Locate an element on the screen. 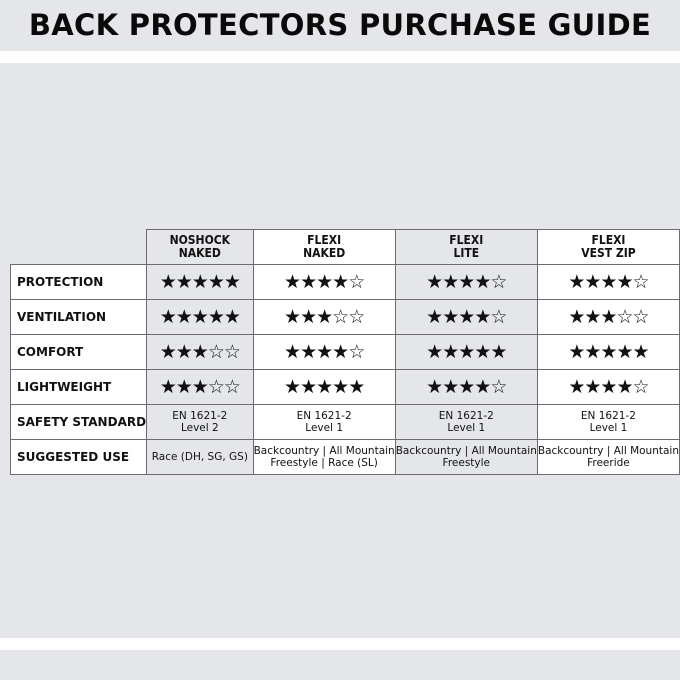  column-header: NOSHOCK NAKED is located at coordinates (200, 247).